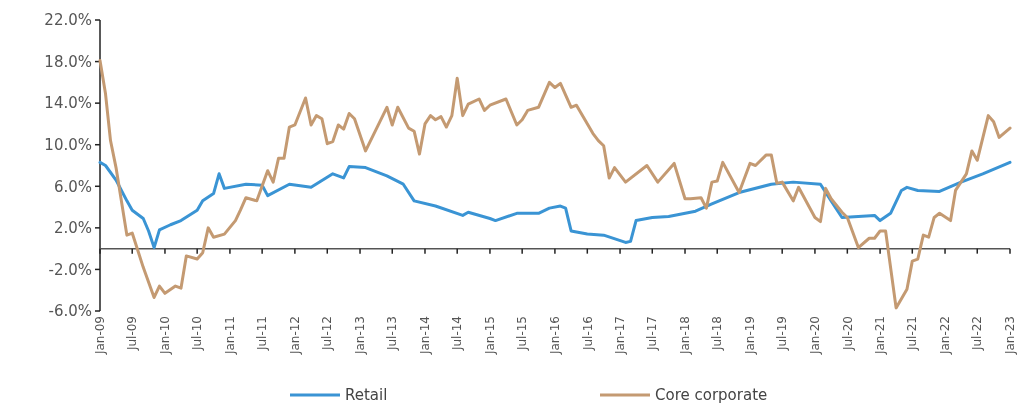 Image resolution: width=1021 pixels, height=408 pixels. Describe the element at coordinates (165, 336) in the screenshot. I see `x-tick-label: Jan-10` at that location.